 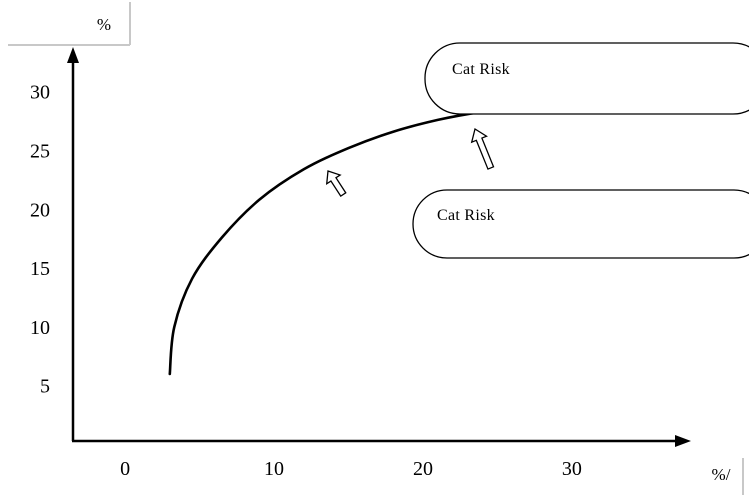 What do you see at coordinates (423, 469) in the screenshot?
I see `x-tick-label: 20` at bounding box center [423, 469].